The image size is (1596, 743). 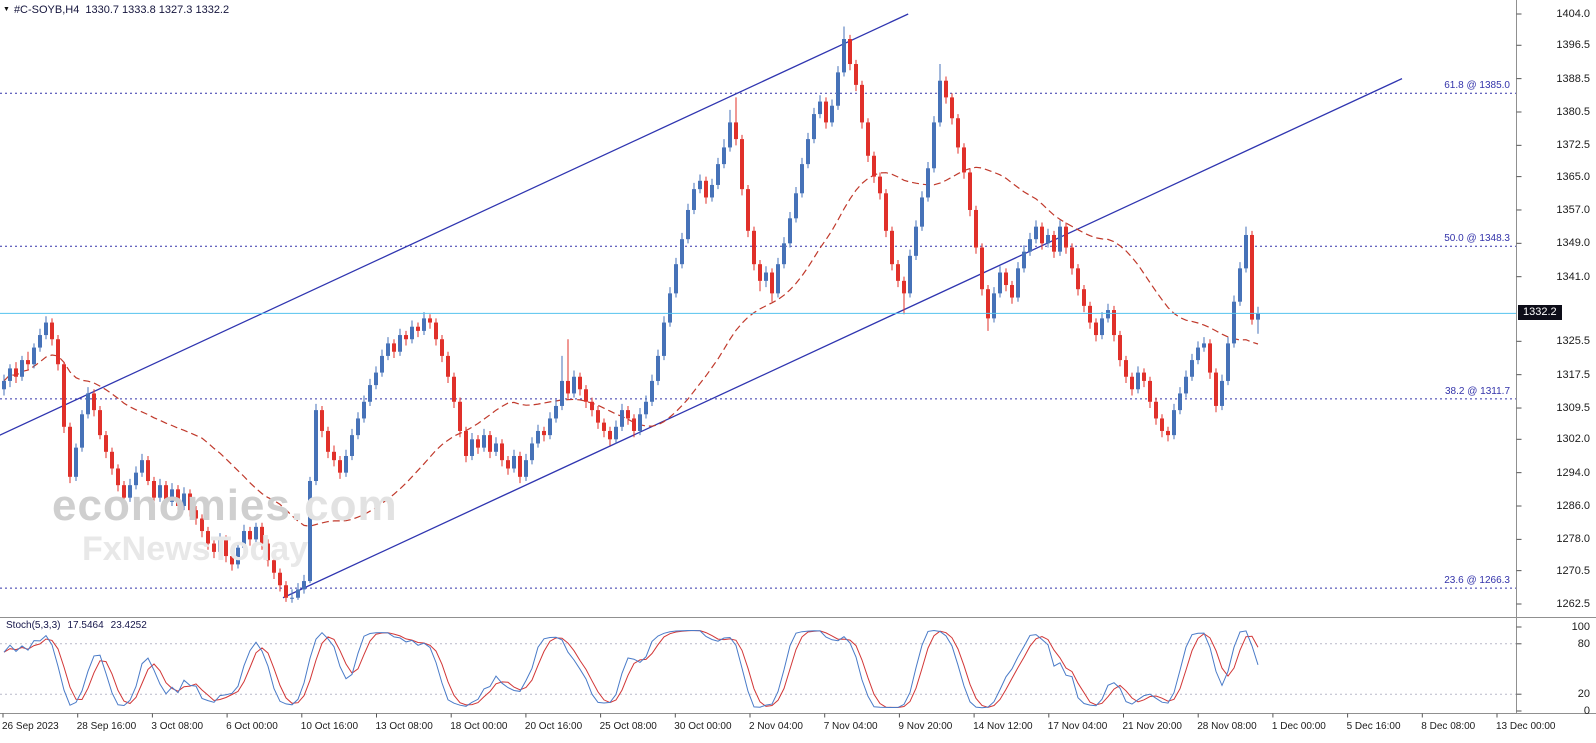 I want to click on time-axis-label: 25 Oct 08:00, so click(x=628, y=726).